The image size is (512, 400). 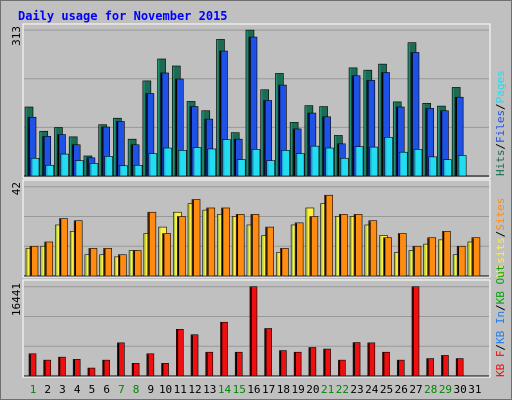 I want to click on day-label-4: 4, so click(x=77, y=389).